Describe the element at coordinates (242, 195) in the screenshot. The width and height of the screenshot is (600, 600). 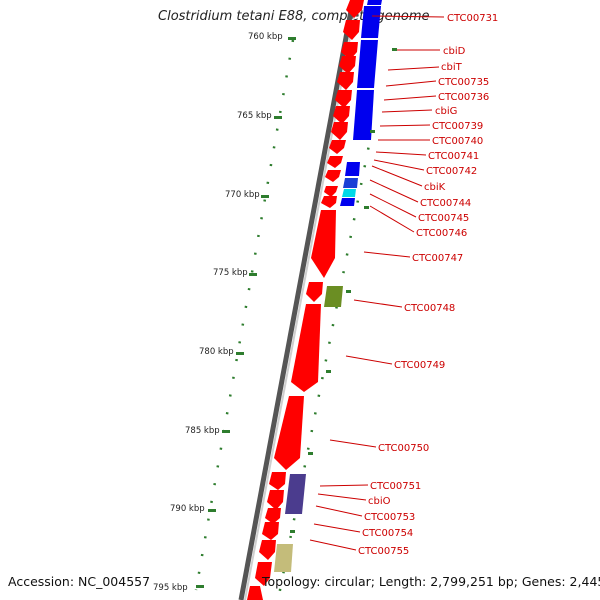
I see `tick-label-770: 770 kbp` at that location.